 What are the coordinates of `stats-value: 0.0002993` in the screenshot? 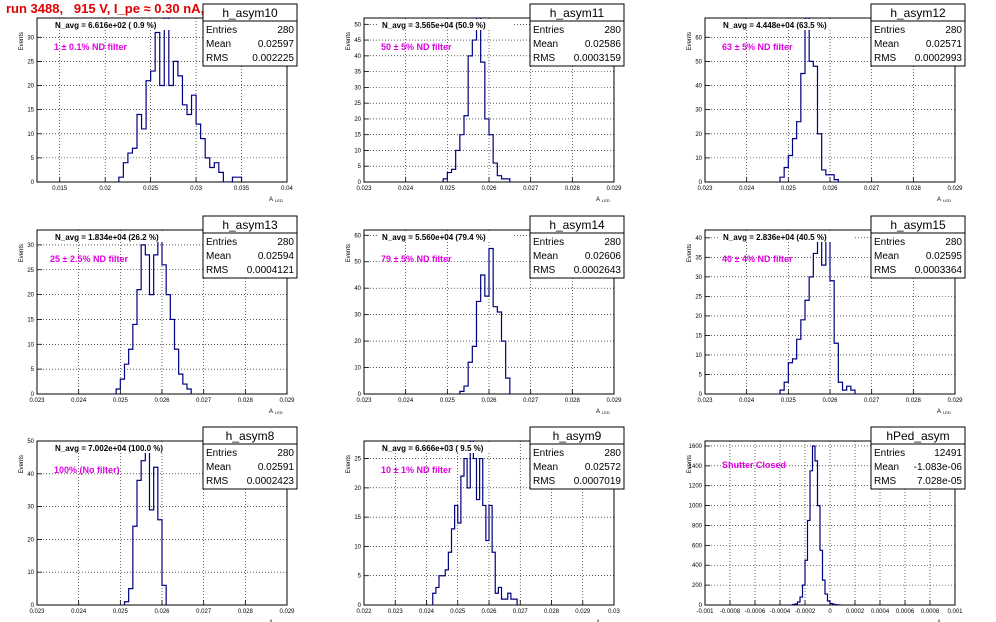 It's located at (939, 58).